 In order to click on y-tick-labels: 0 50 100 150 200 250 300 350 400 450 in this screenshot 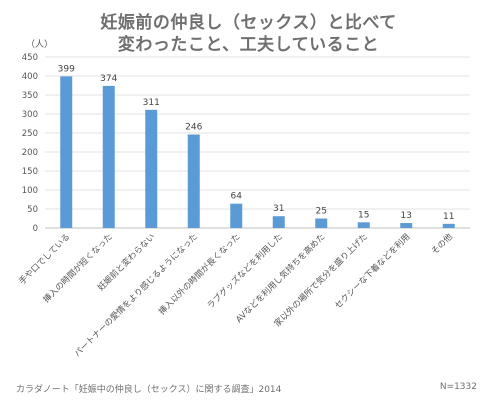, I will do `click(30, 143)`.